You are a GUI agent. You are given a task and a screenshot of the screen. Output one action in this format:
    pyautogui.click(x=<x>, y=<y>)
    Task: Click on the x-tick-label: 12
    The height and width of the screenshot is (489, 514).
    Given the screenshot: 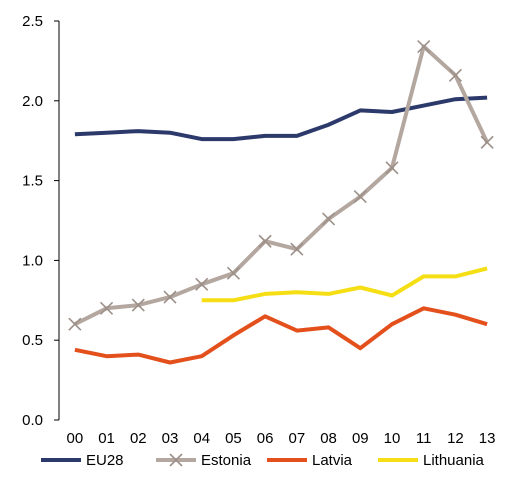 What is the action you would take?
    pyautogui.click(x=455, y=438)
    